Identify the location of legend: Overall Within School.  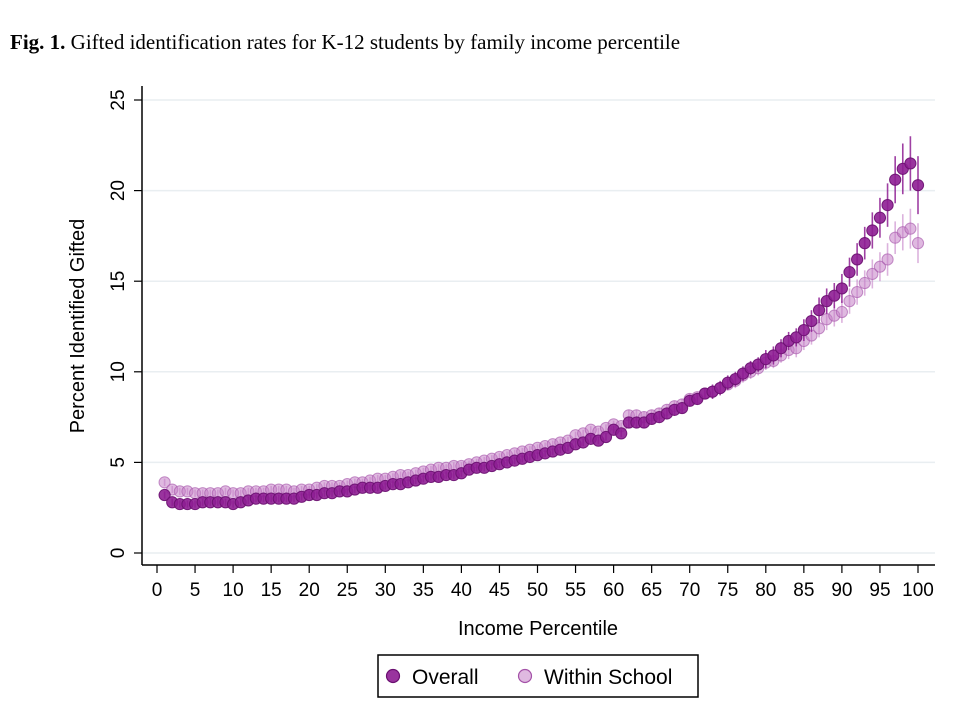
(538, 676).